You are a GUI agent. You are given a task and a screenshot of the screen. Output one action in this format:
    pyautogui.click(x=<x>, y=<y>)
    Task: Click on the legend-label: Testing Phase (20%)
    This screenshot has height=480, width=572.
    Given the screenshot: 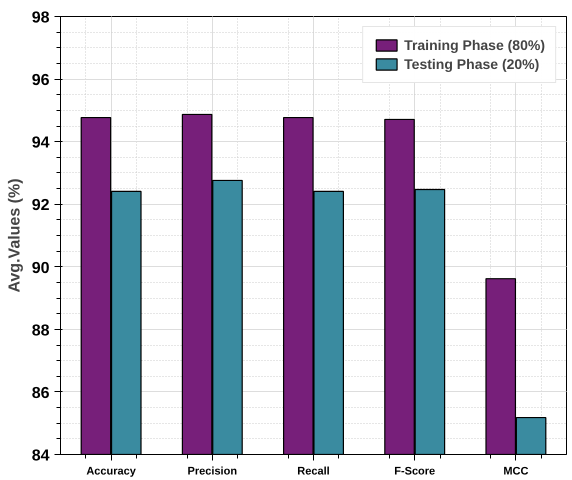 What is the action you would take?
    pyautogui.click(x=472, y=64)
    